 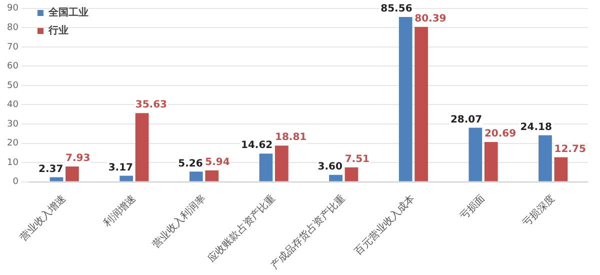 I want to click on text: 7.51, so click(x=357, y=159).